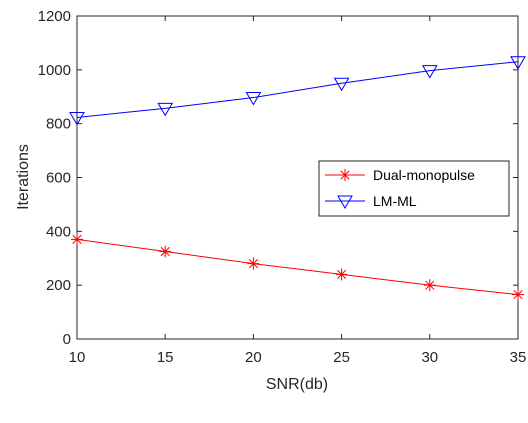 The width and height of the screenshot is (528, 423). What do you see at coordinates (58, 231) in the screenshot?
I see `y-tick-label: 400` at bounding box center [58, 231].